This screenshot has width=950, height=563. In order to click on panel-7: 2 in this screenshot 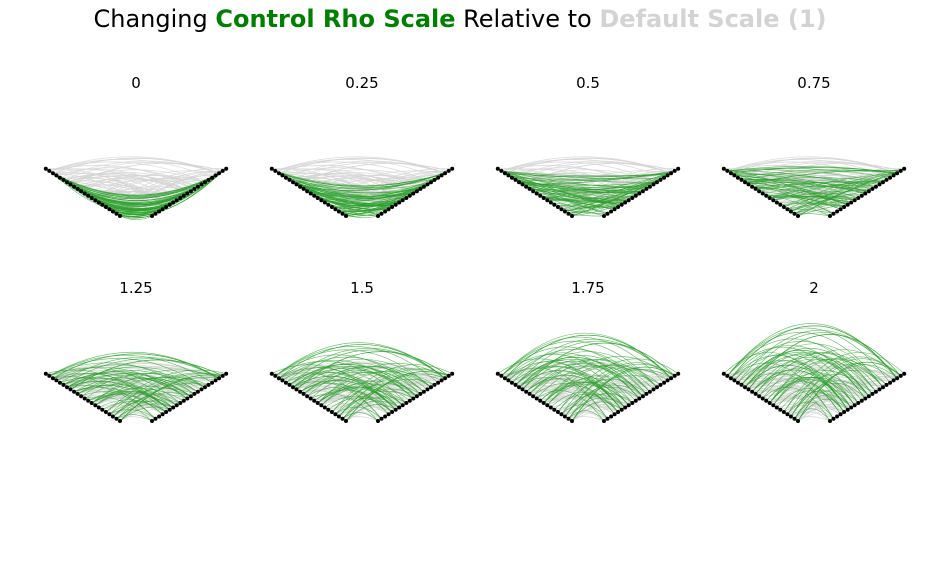, I will do `click(814, 351)`.